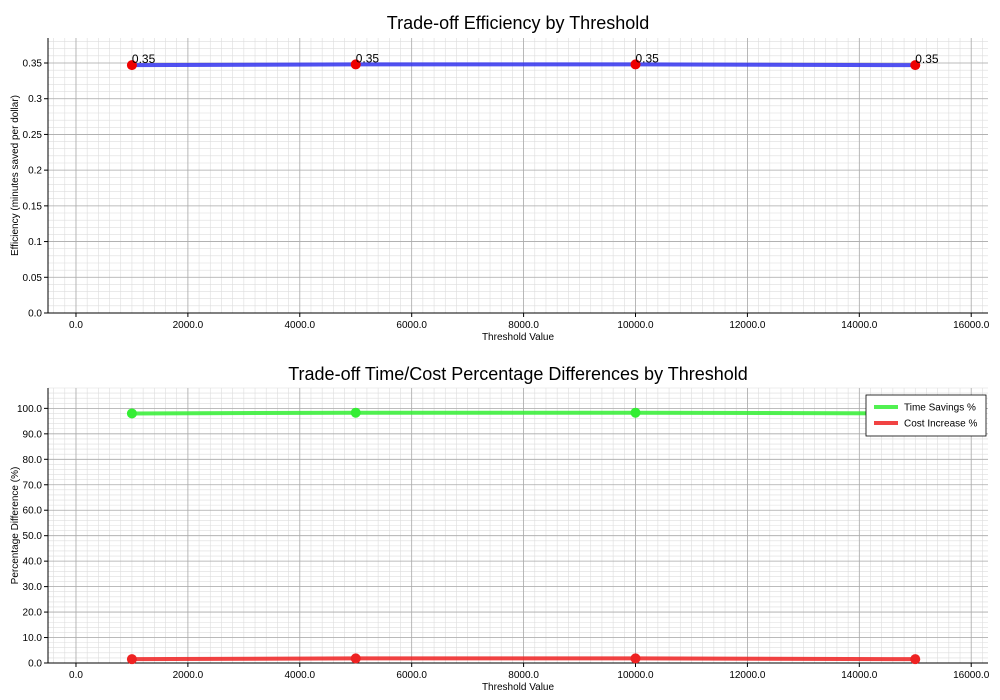  I want to click on y-tick-label: 0.25, so click(33, 135).